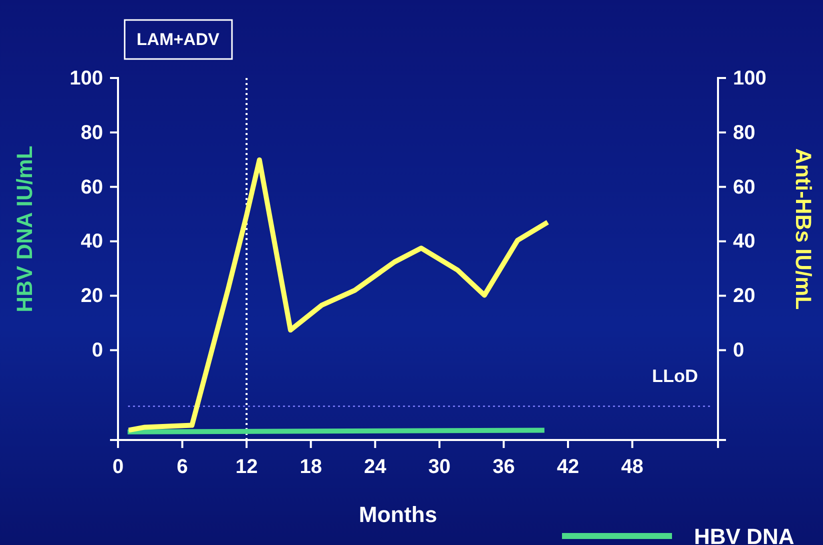  Describe the element at coordinates (97, 351) in the screenshot. I see `y-tick-label: 0` at that location.